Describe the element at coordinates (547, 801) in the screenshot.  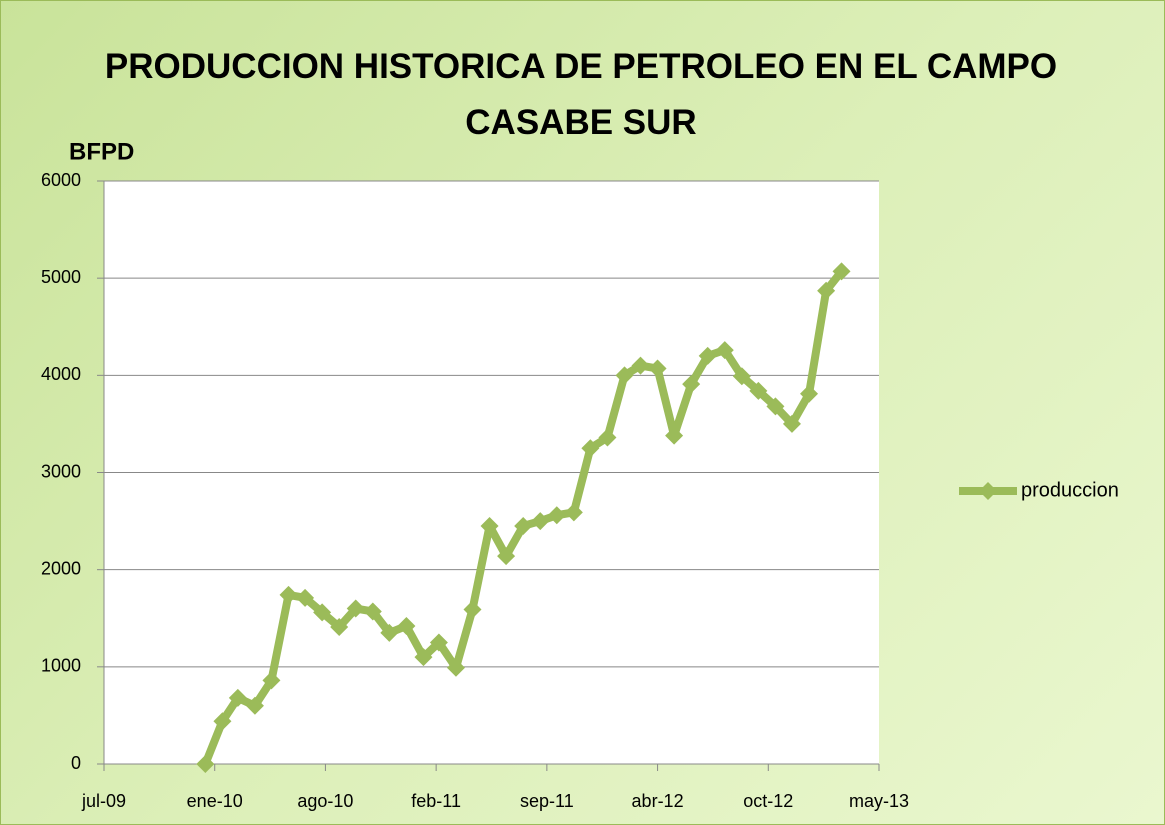
I see `x-tick-label: sep-11` at that location.